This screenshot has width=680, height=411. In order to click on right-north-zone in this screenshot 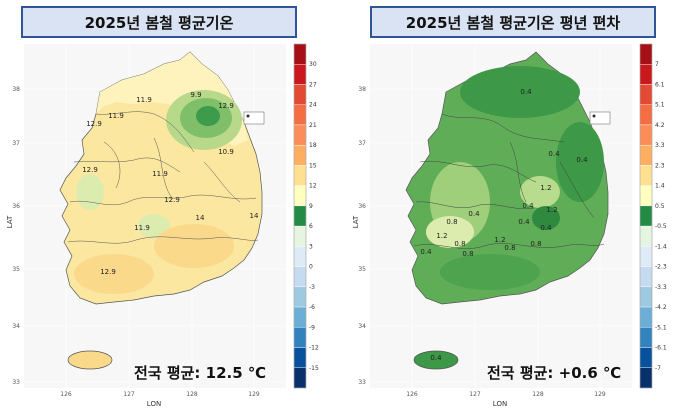, I will do `click(520, 92)`.